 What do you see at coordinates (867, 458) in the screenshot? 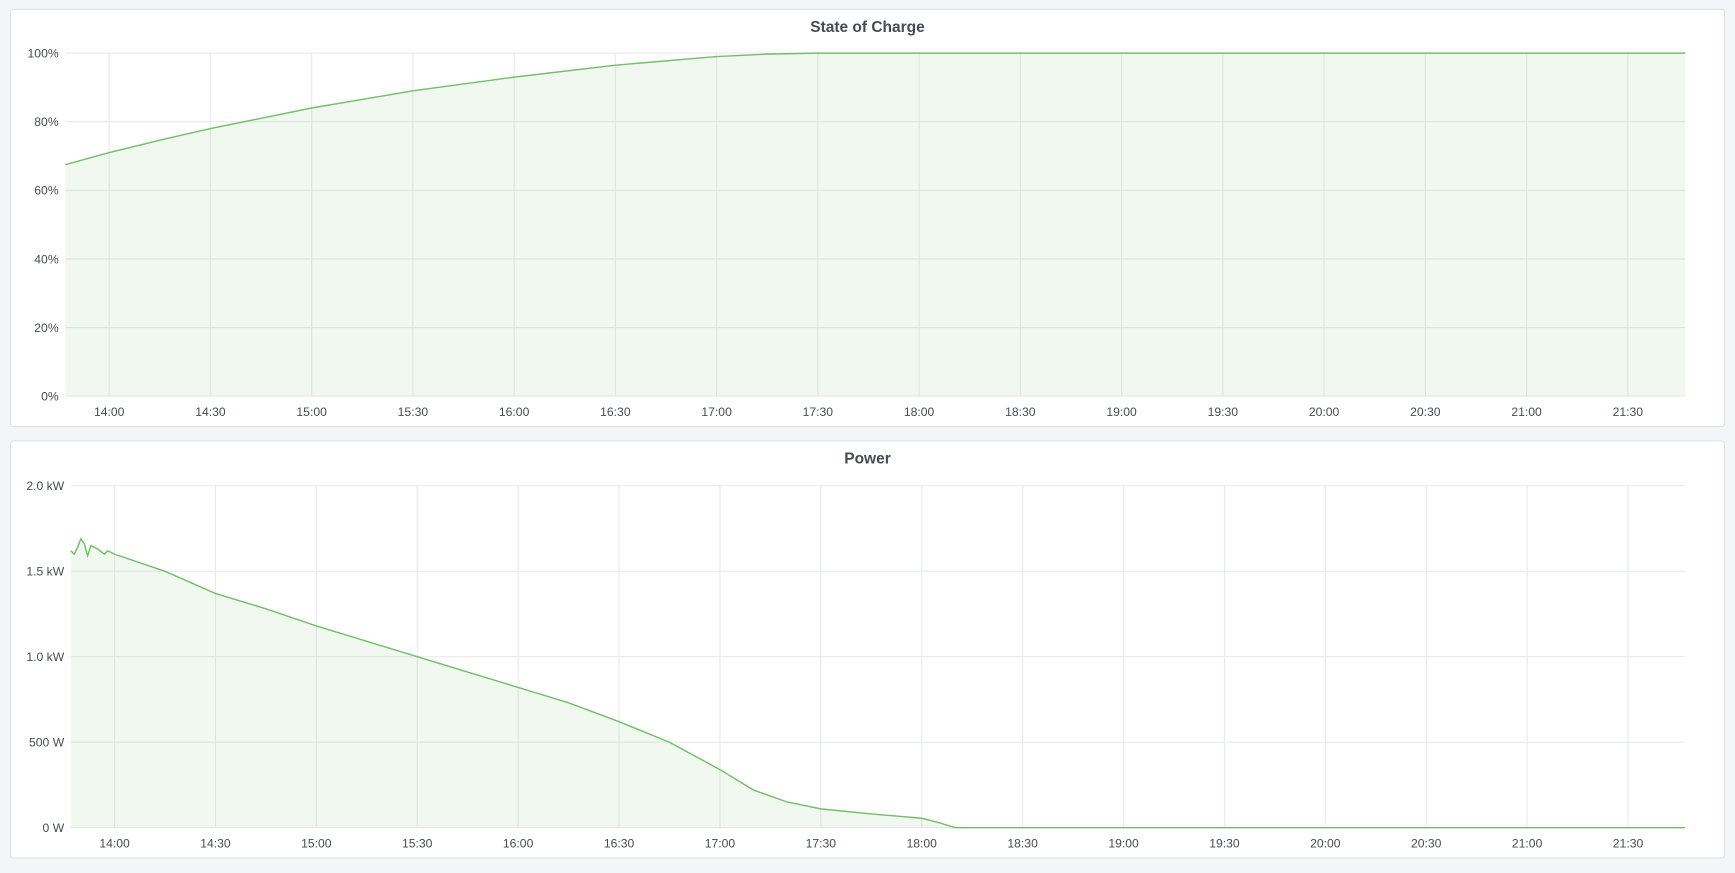
I see `panel-title: Power` at bounding box center [867, 458].